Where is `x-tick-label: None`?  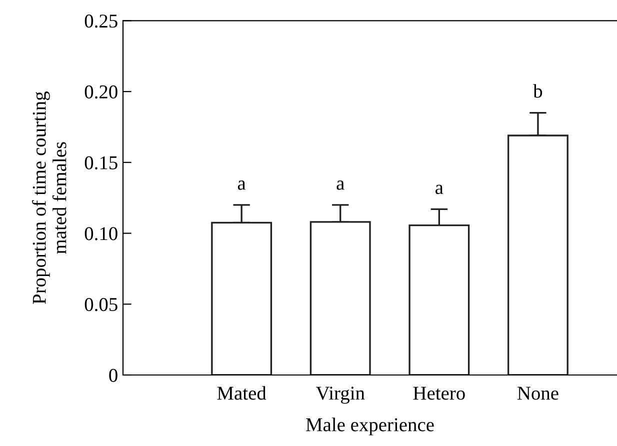 x-tick-label: None is located at coordinates (537, 393).